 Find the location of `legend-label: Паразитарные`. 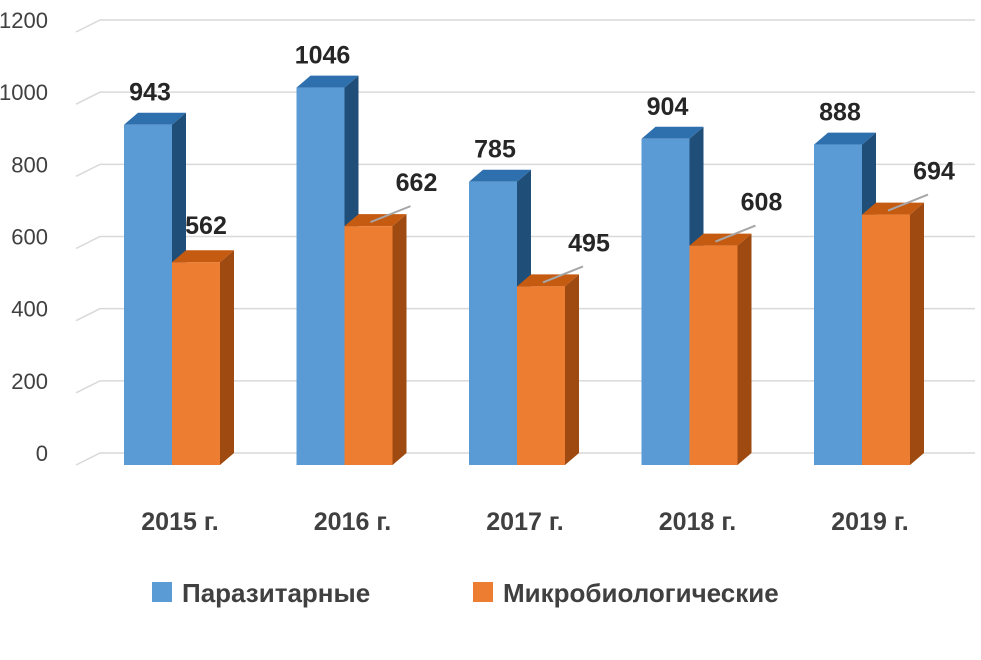

legend-label: Паразитарные is located at coordinates (276, 593).